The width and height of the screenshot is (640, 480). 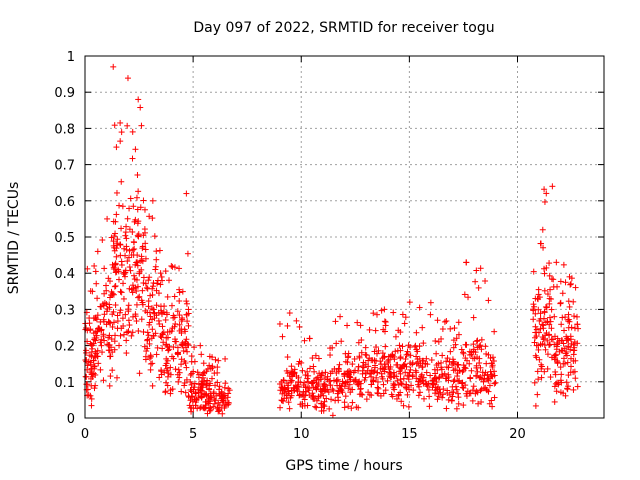 I want to click on y-tick-label: 0.8, so click(x=64, y=129).